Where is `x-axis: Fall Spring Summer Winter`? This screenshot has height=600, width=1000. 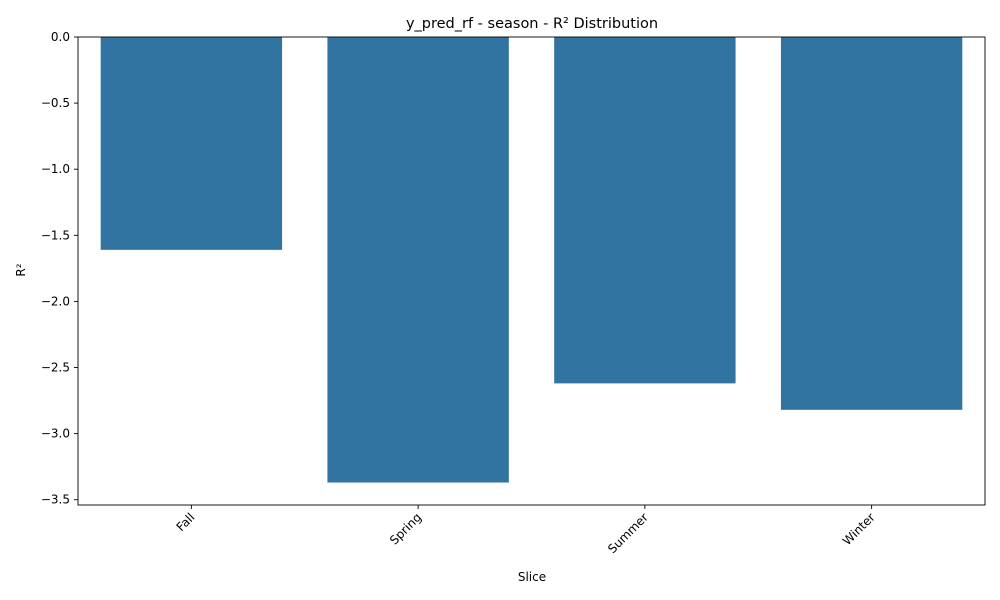 x-axis: Fall Spring Summer Winter is located at coordinates (526, 530).